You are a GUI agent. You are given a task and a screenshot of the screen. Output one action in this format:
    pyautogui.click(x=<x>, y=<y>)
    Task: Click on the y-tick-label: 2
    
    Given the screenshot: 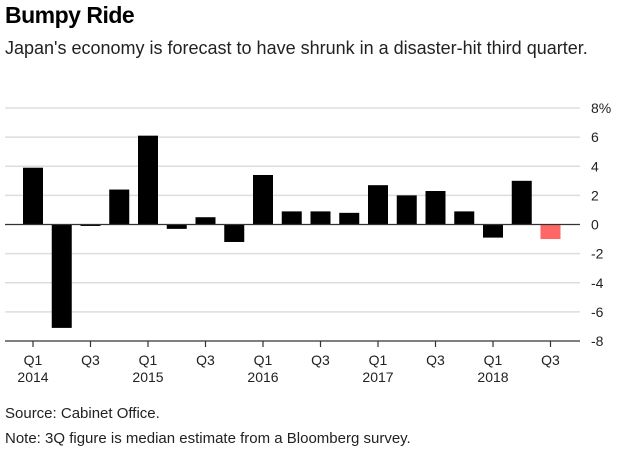 What is the action you would take?
    pyautogui.click(x=595, y=195)
    